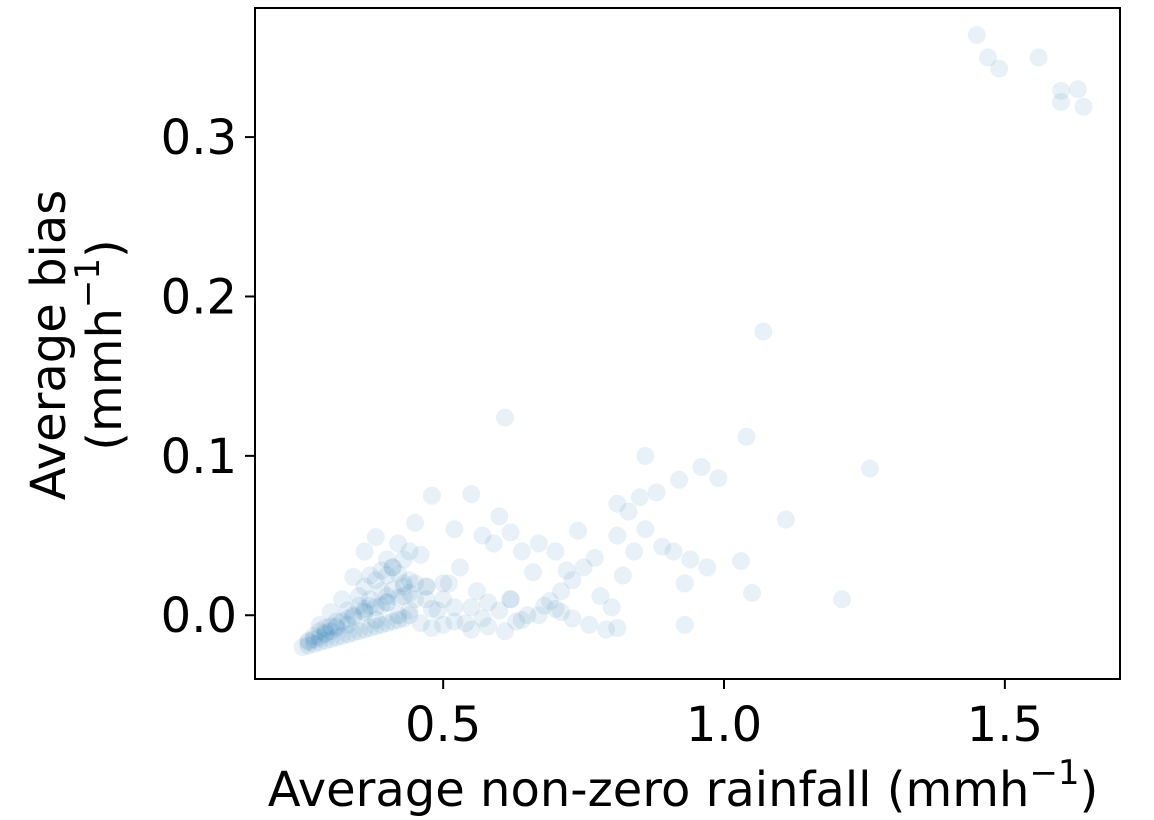 The height and width of the screenshot is (820, 1154). Describe the element at coordinates (208, 377) in the screenshot. I see `y-axis-ticks: 0.0 0.1 0.2 0.3` at that location.